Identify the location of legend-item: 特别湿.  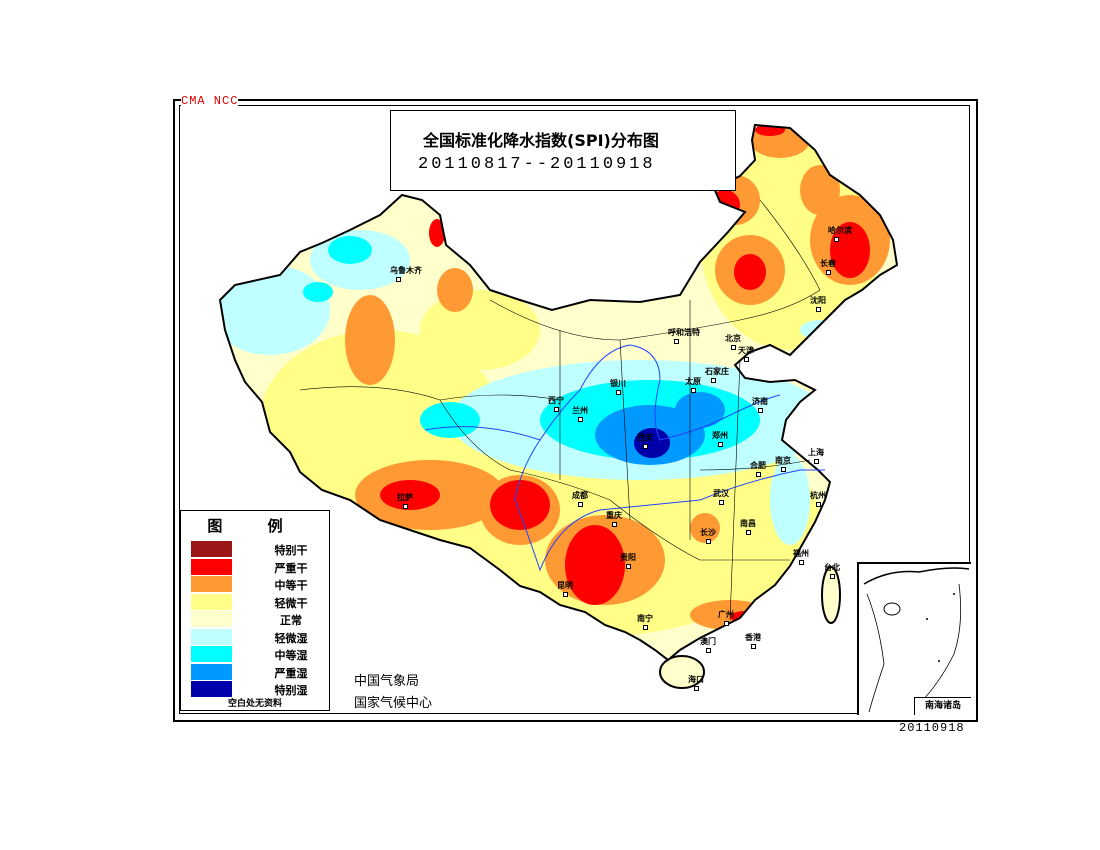
(256, 689).